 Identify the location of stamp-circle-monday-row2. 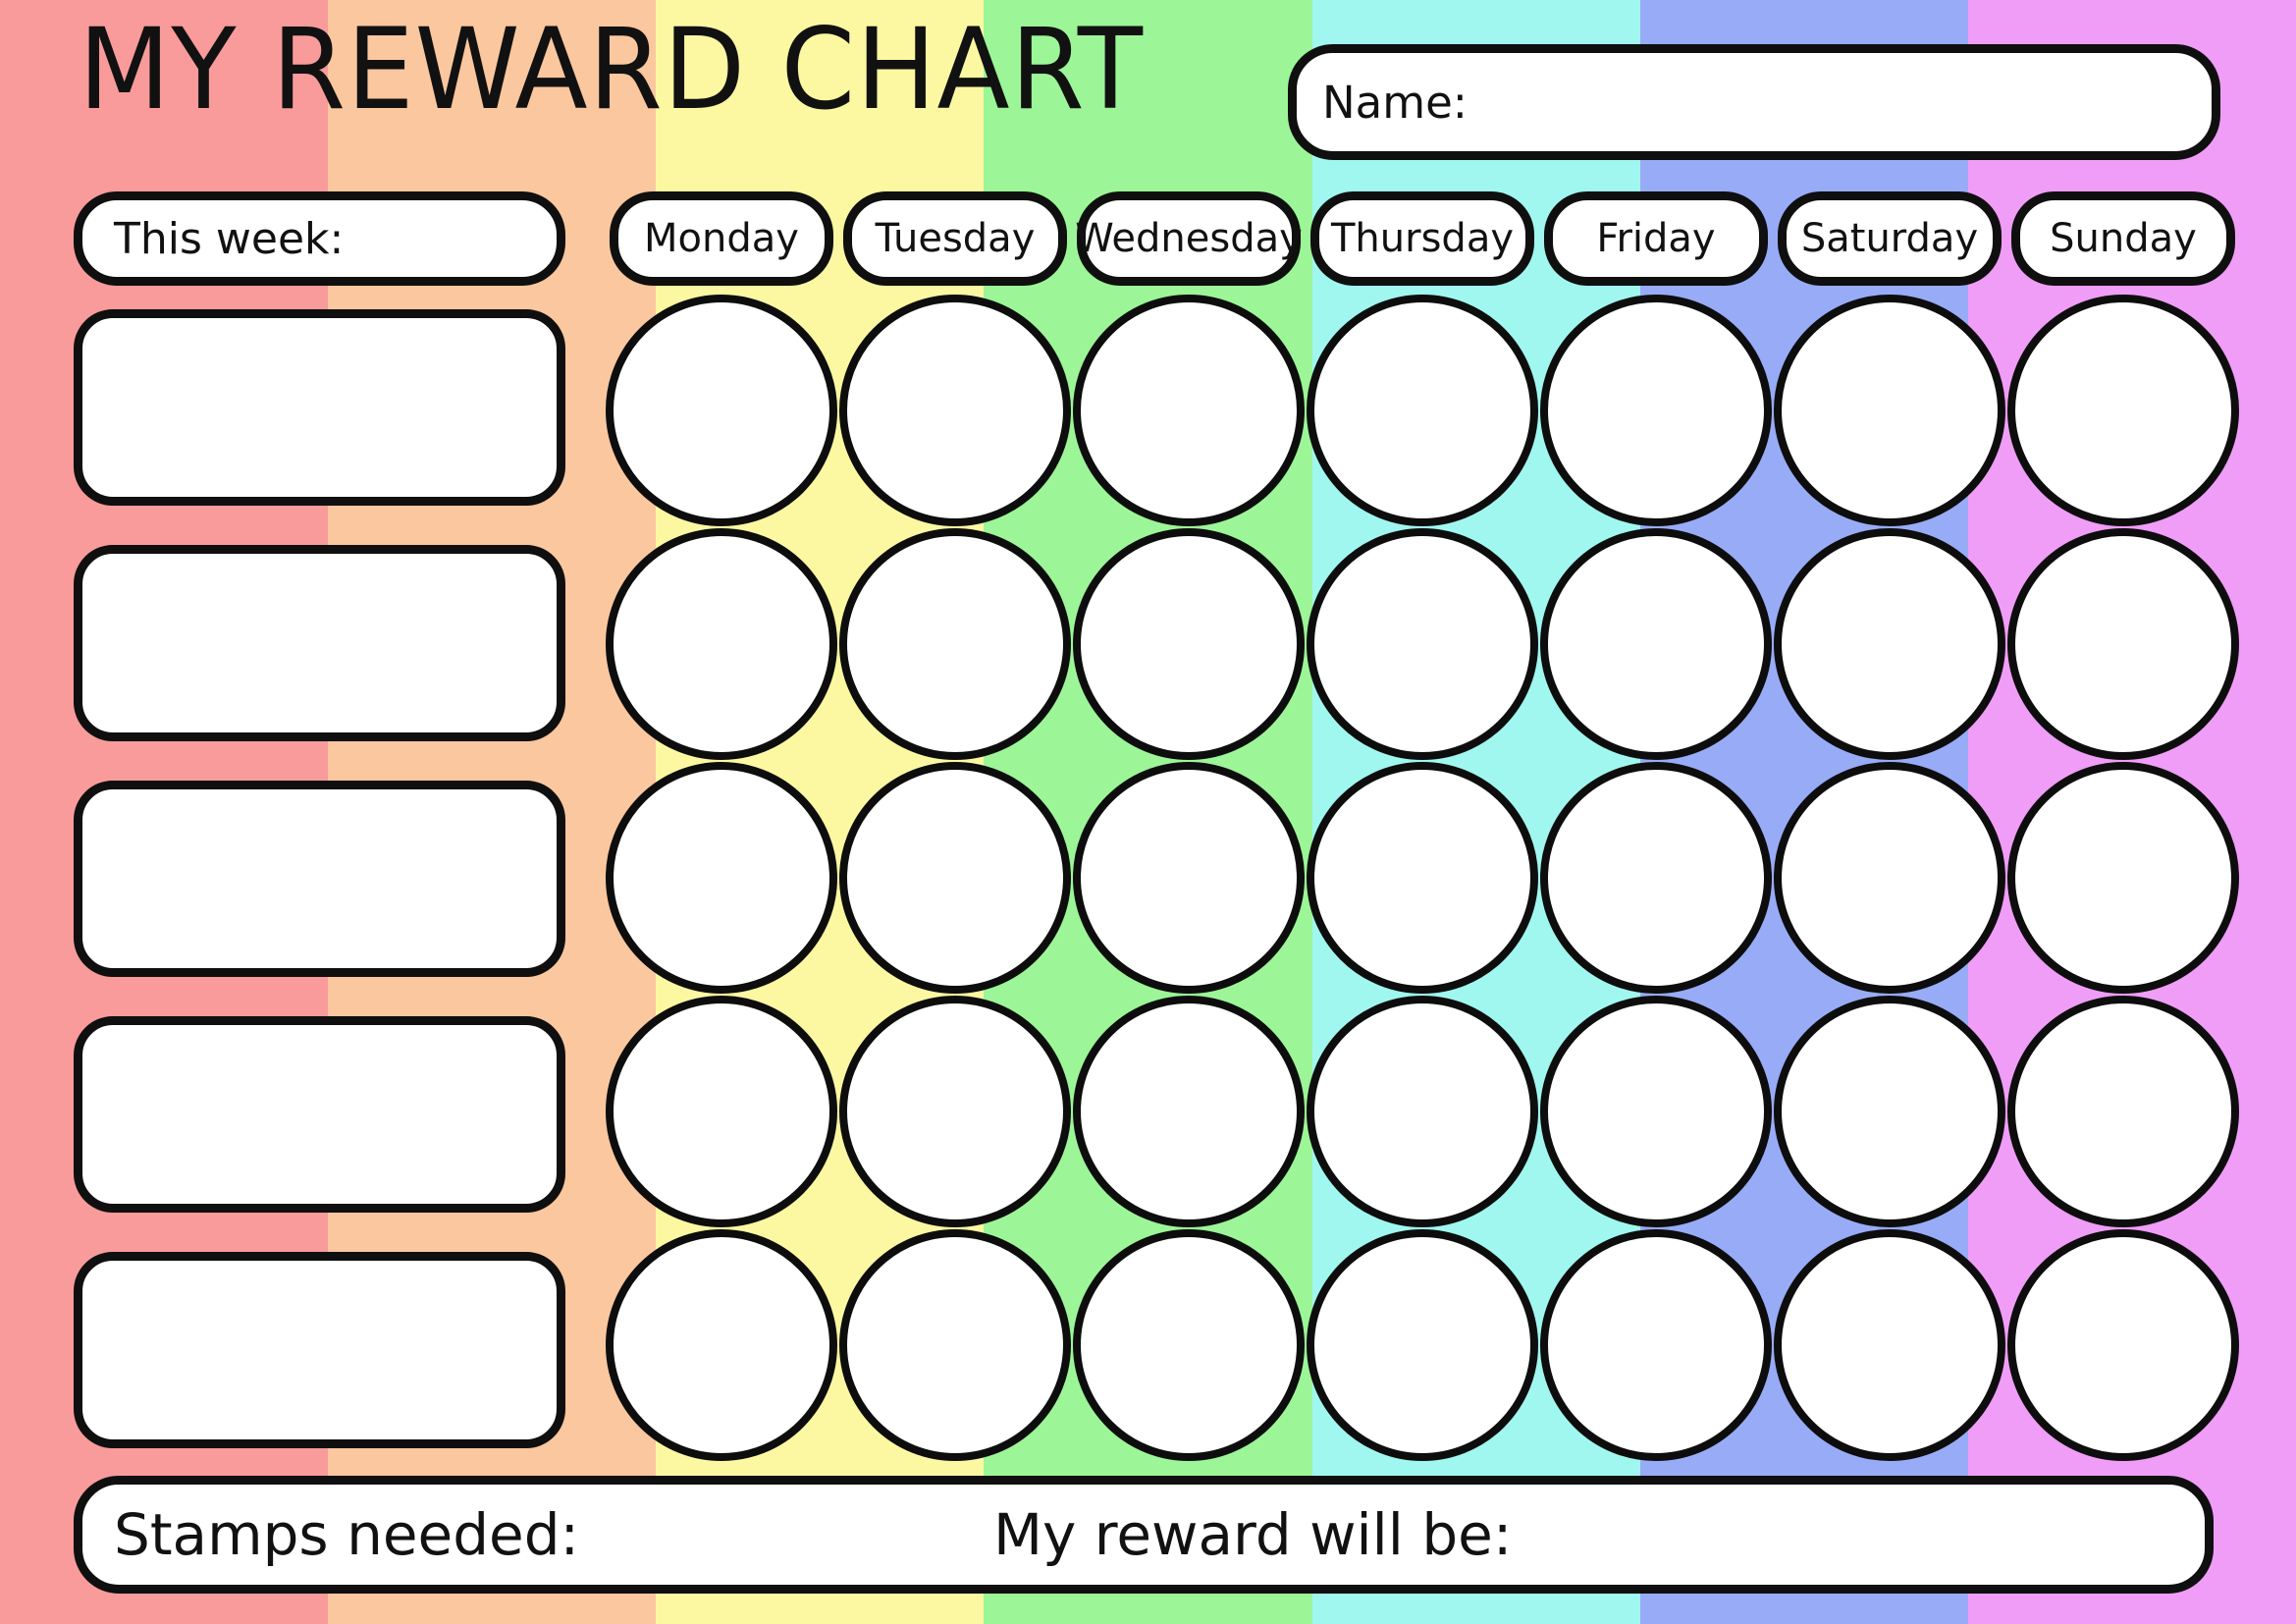
(722, 644).